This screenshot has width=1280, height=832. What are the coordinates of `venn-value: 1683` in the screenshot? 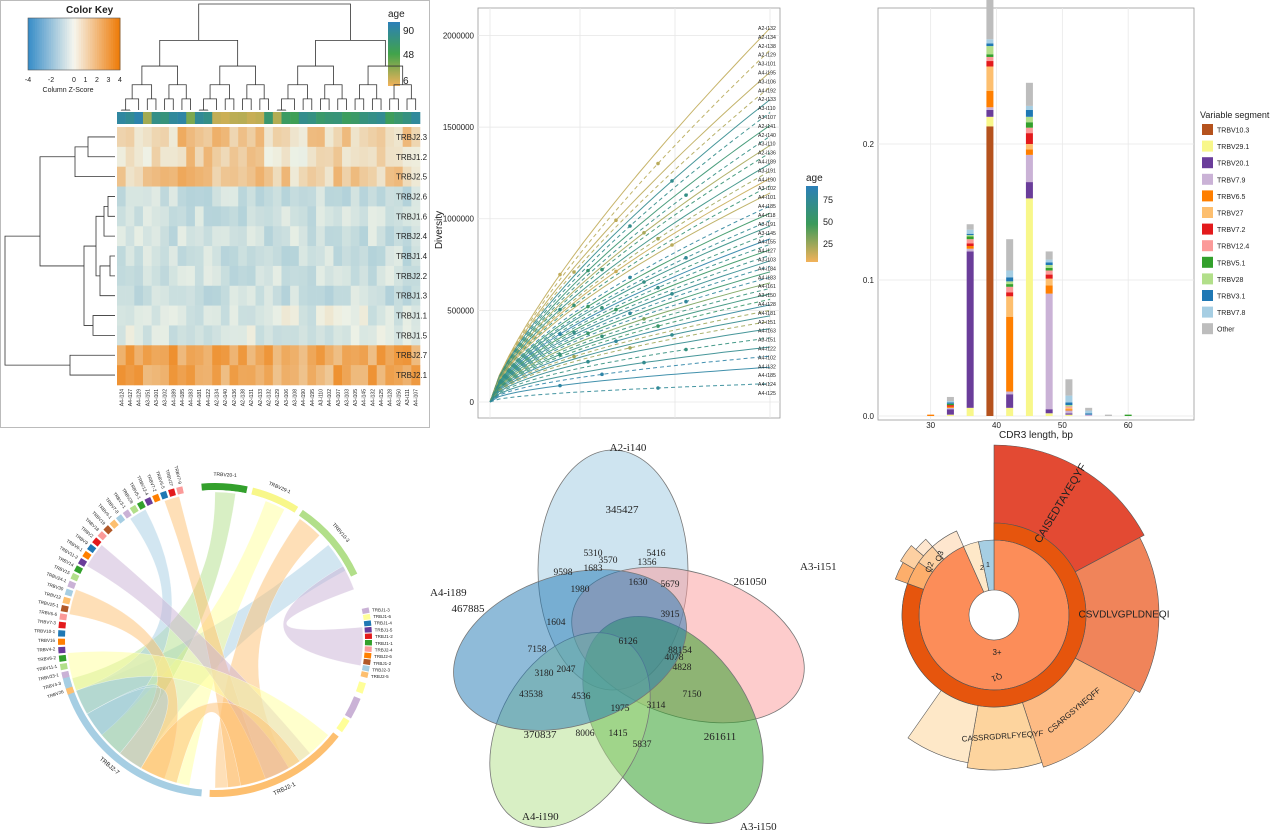 It's located at (593, 569).